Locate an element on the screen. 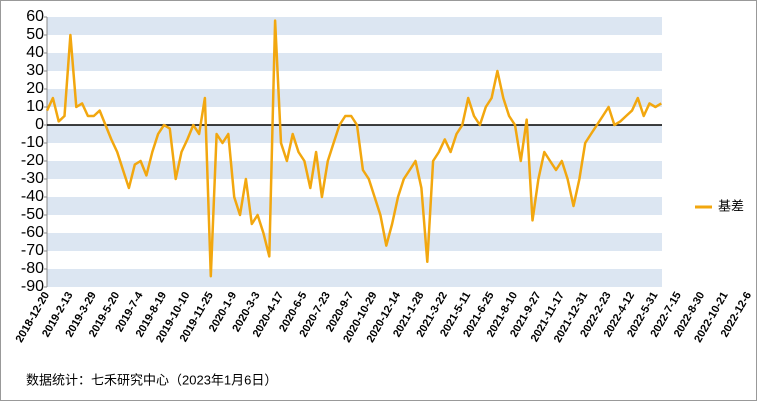  y-tick-label: -20 is located at coordinates (32, 160).